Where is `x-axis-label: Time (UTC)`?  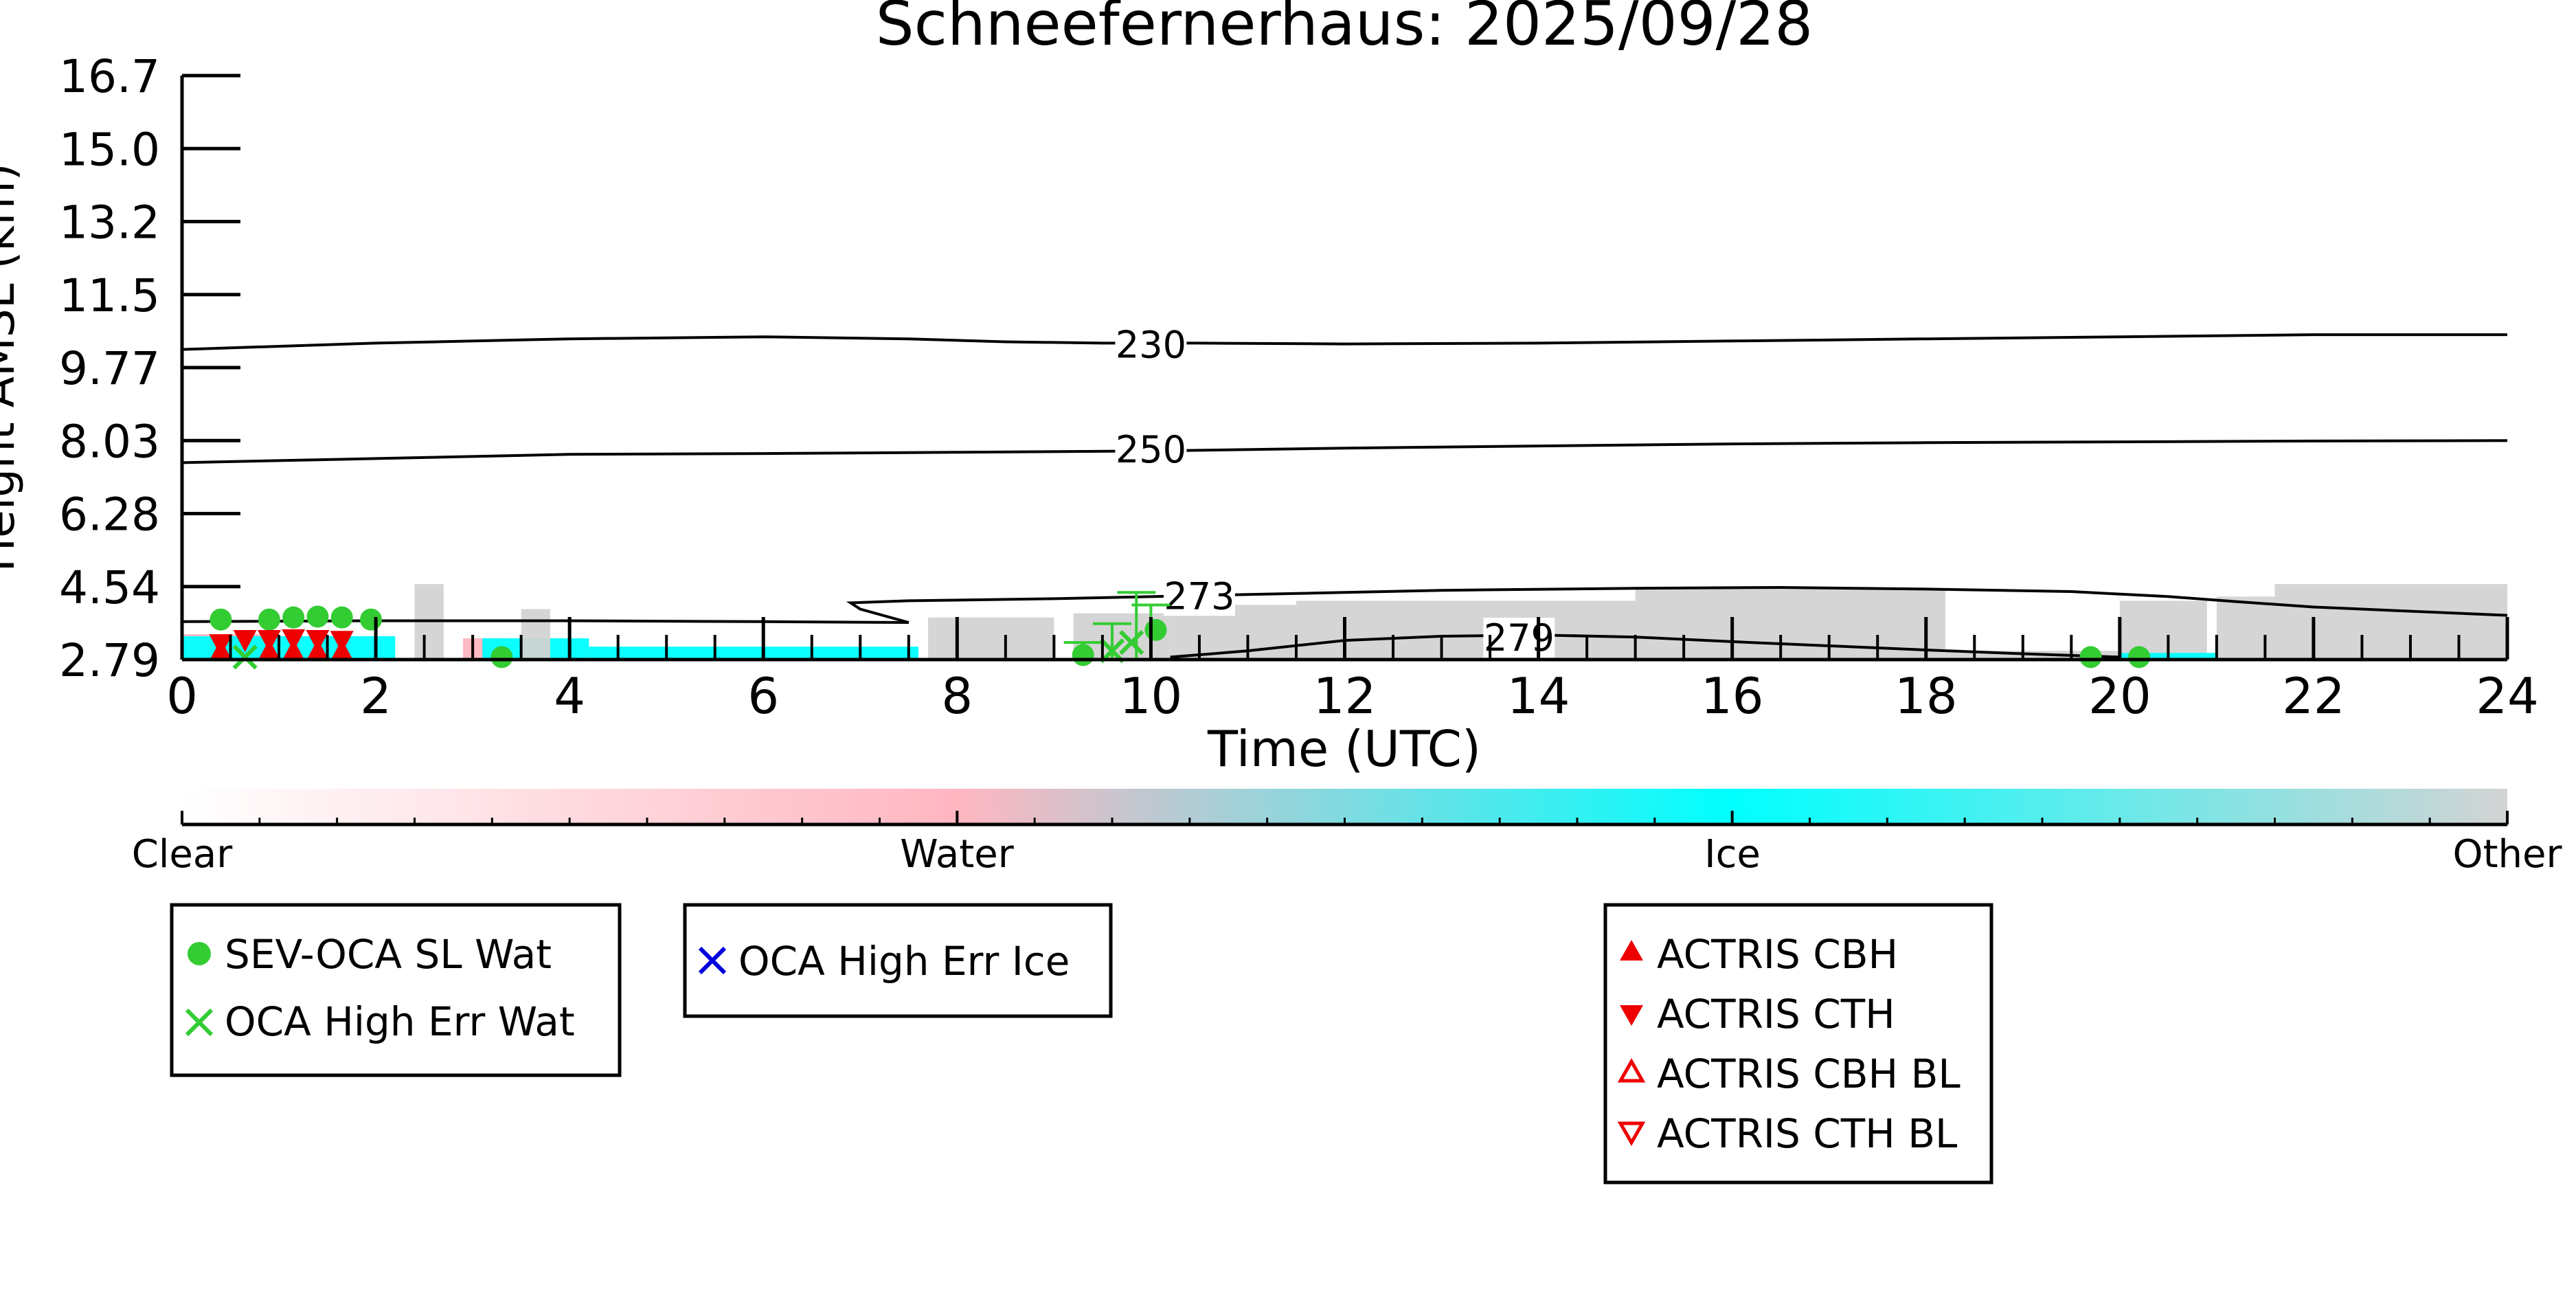 x-axis-label: Time (UTC) is located at coordinates (1344, 749).